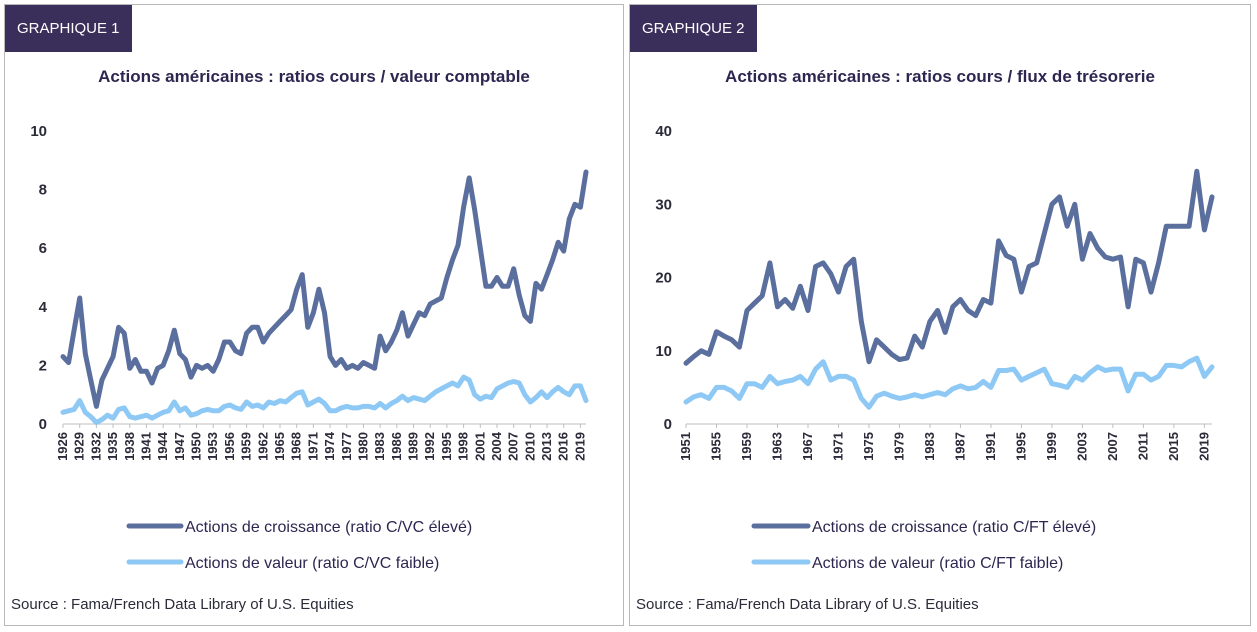 Image resolution: width=1257 pixels, height=632 pixels. I want to click on y-tick-label: 8, so click(43, 190).